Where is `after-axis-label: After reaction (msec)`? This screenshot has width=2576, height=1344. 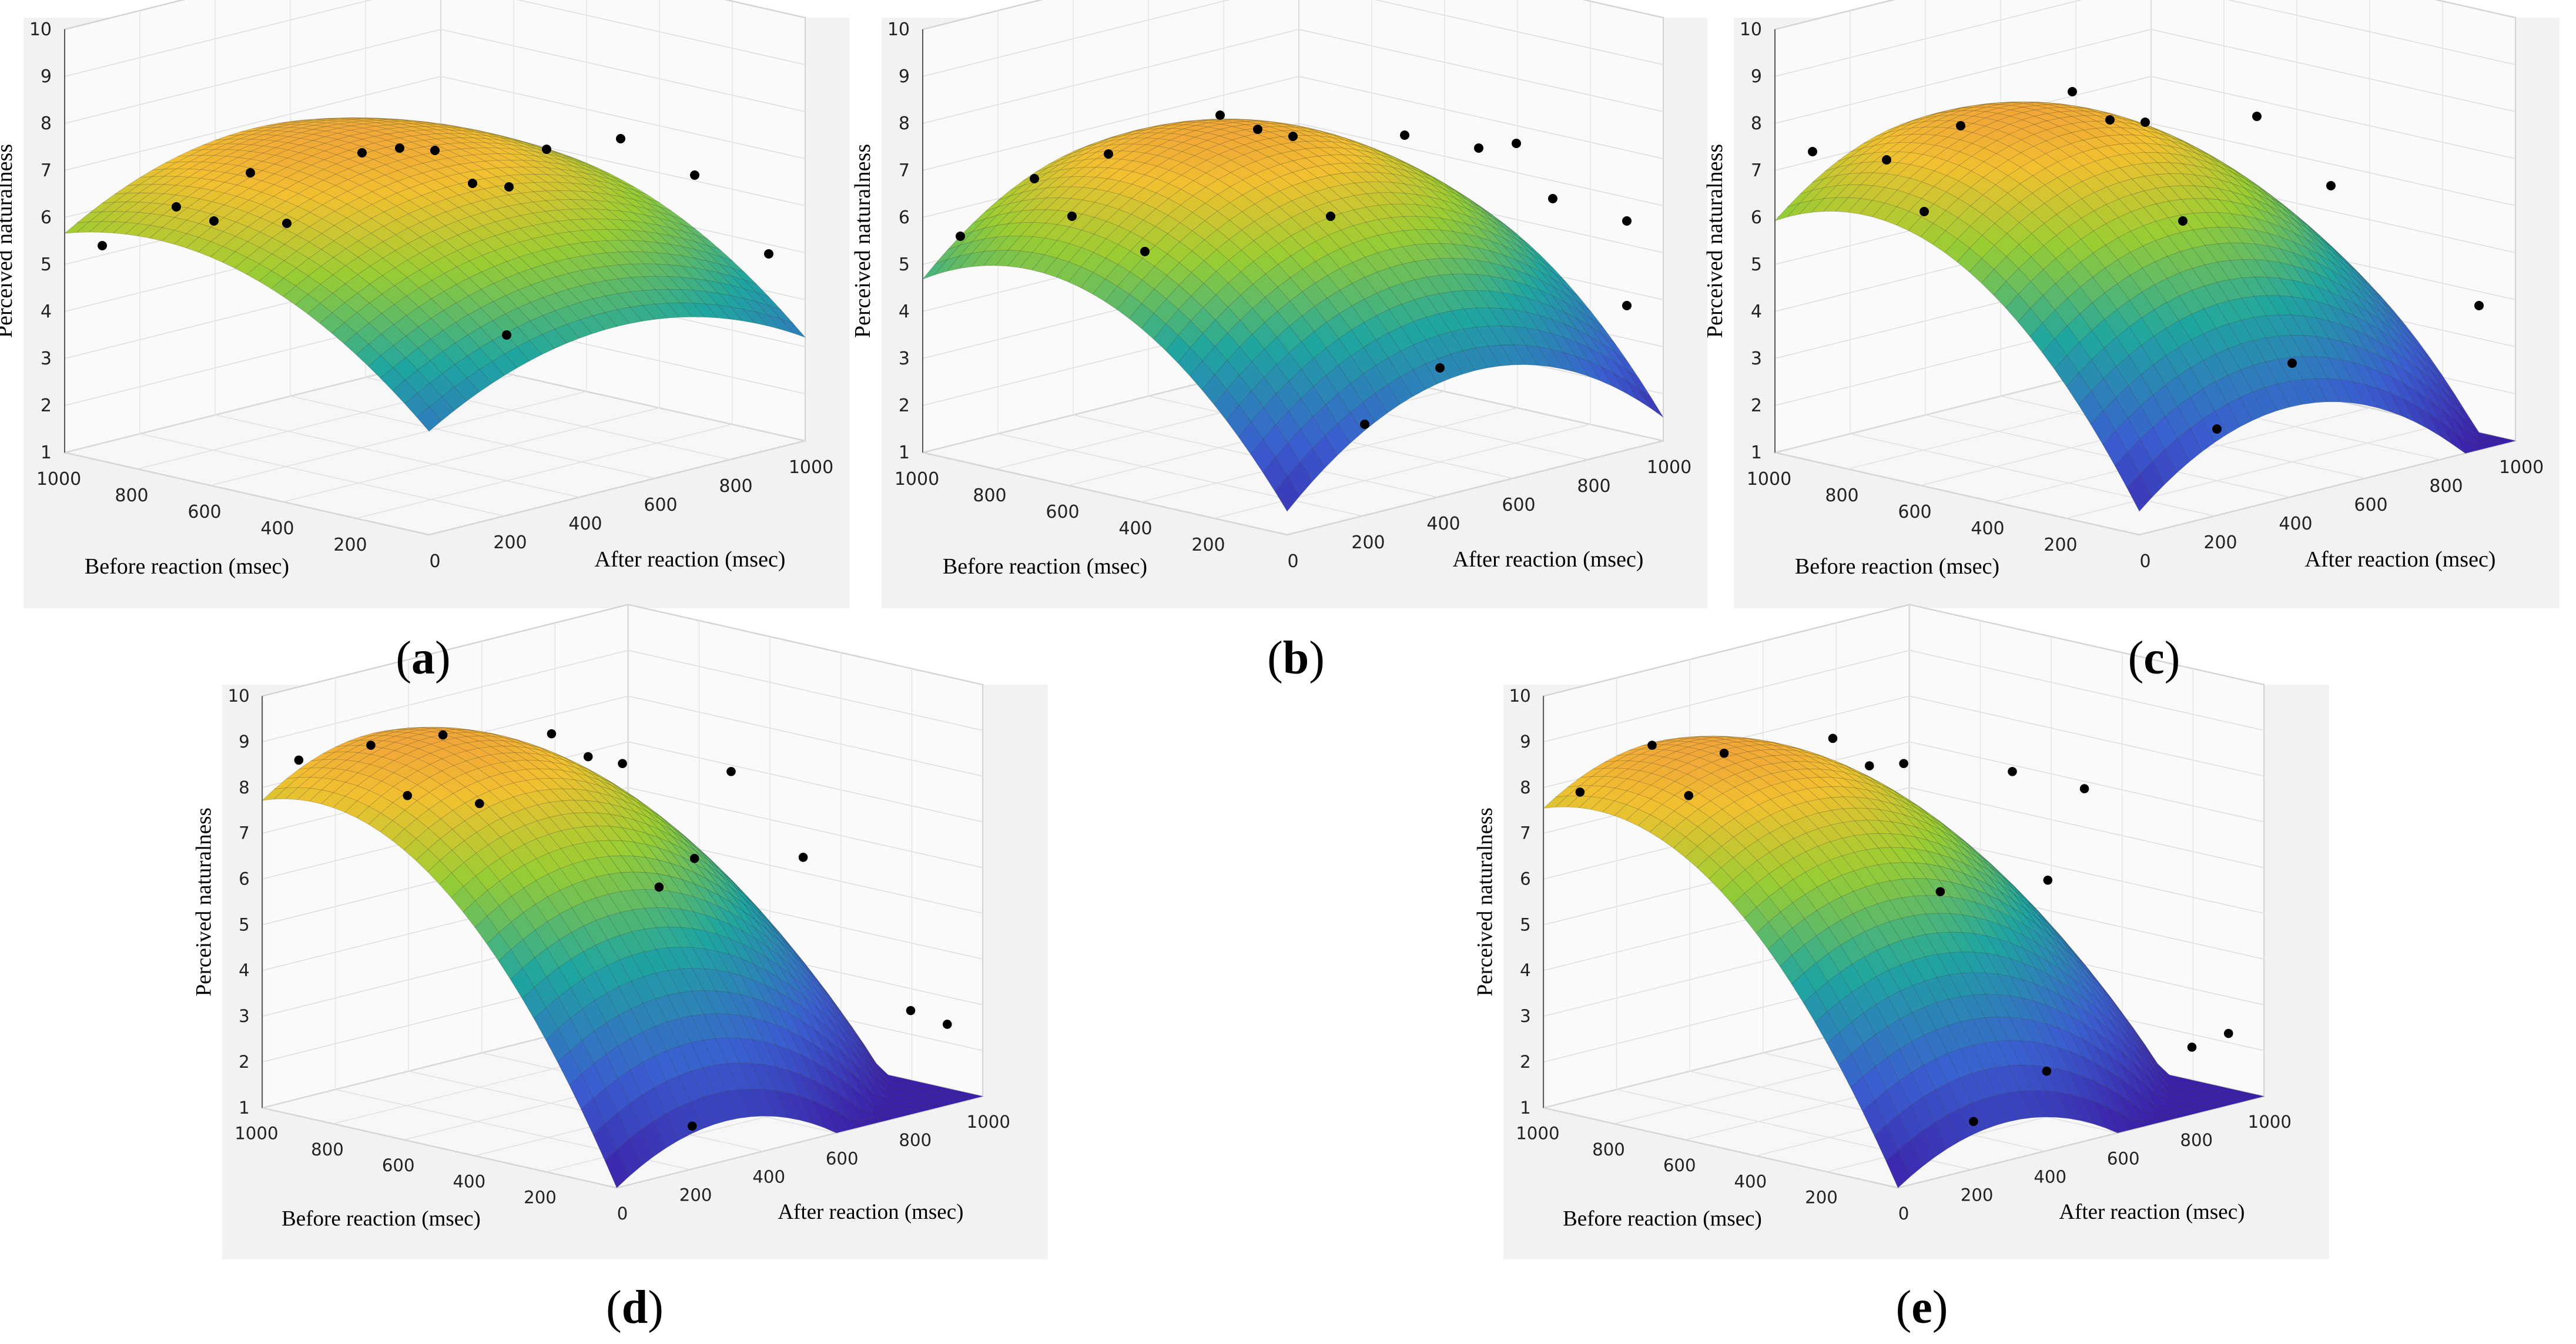 after-axis-label: After reaction (msec) is located at coordinates (870, 1211).